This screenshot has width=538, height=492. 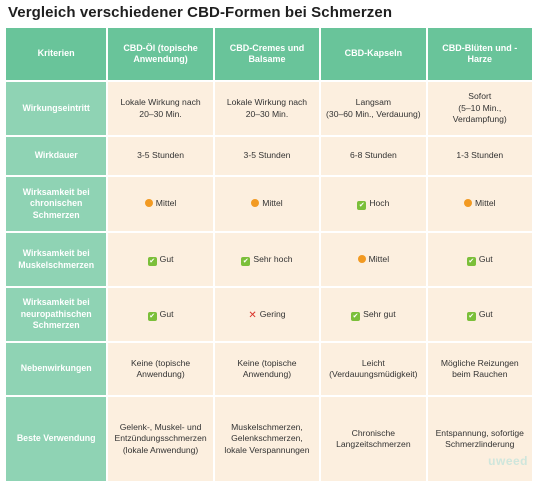 I want to click on table-cell: ✔ Sehr gut, so click(x=373, y=314).